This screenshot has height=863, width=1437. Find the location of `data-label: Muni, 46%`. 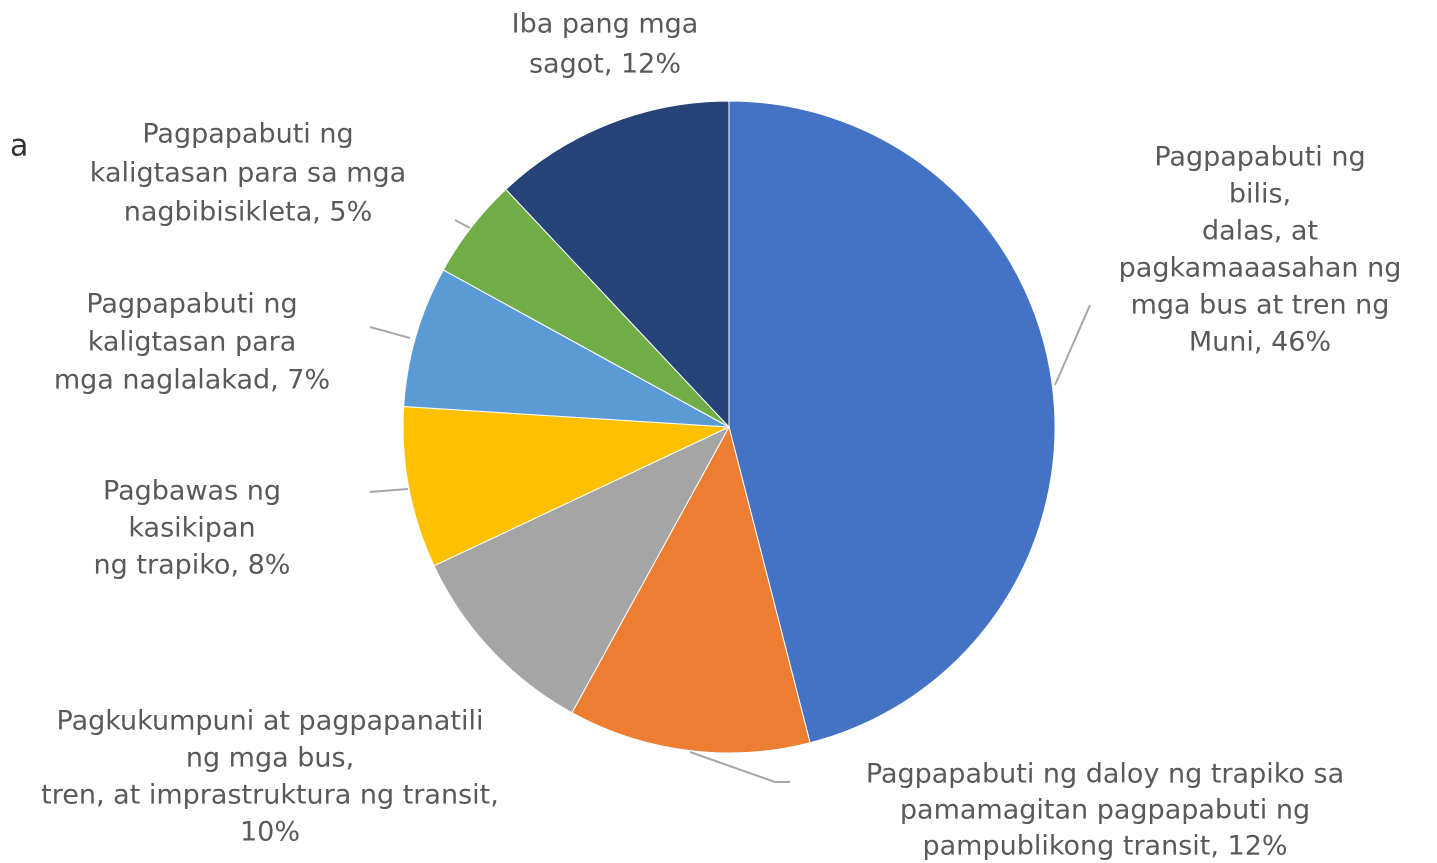

data-label: Muni, 46% is located at coordinates (1260, 342).